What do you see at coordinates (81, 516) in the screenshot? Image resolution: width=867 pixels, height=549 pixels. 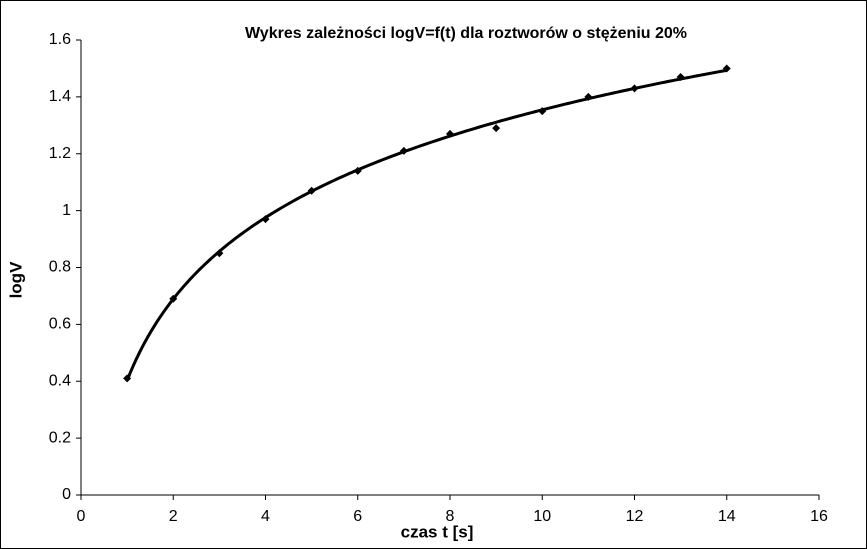 I see `x-tick-label: 0` at bounding box center [81, 516].